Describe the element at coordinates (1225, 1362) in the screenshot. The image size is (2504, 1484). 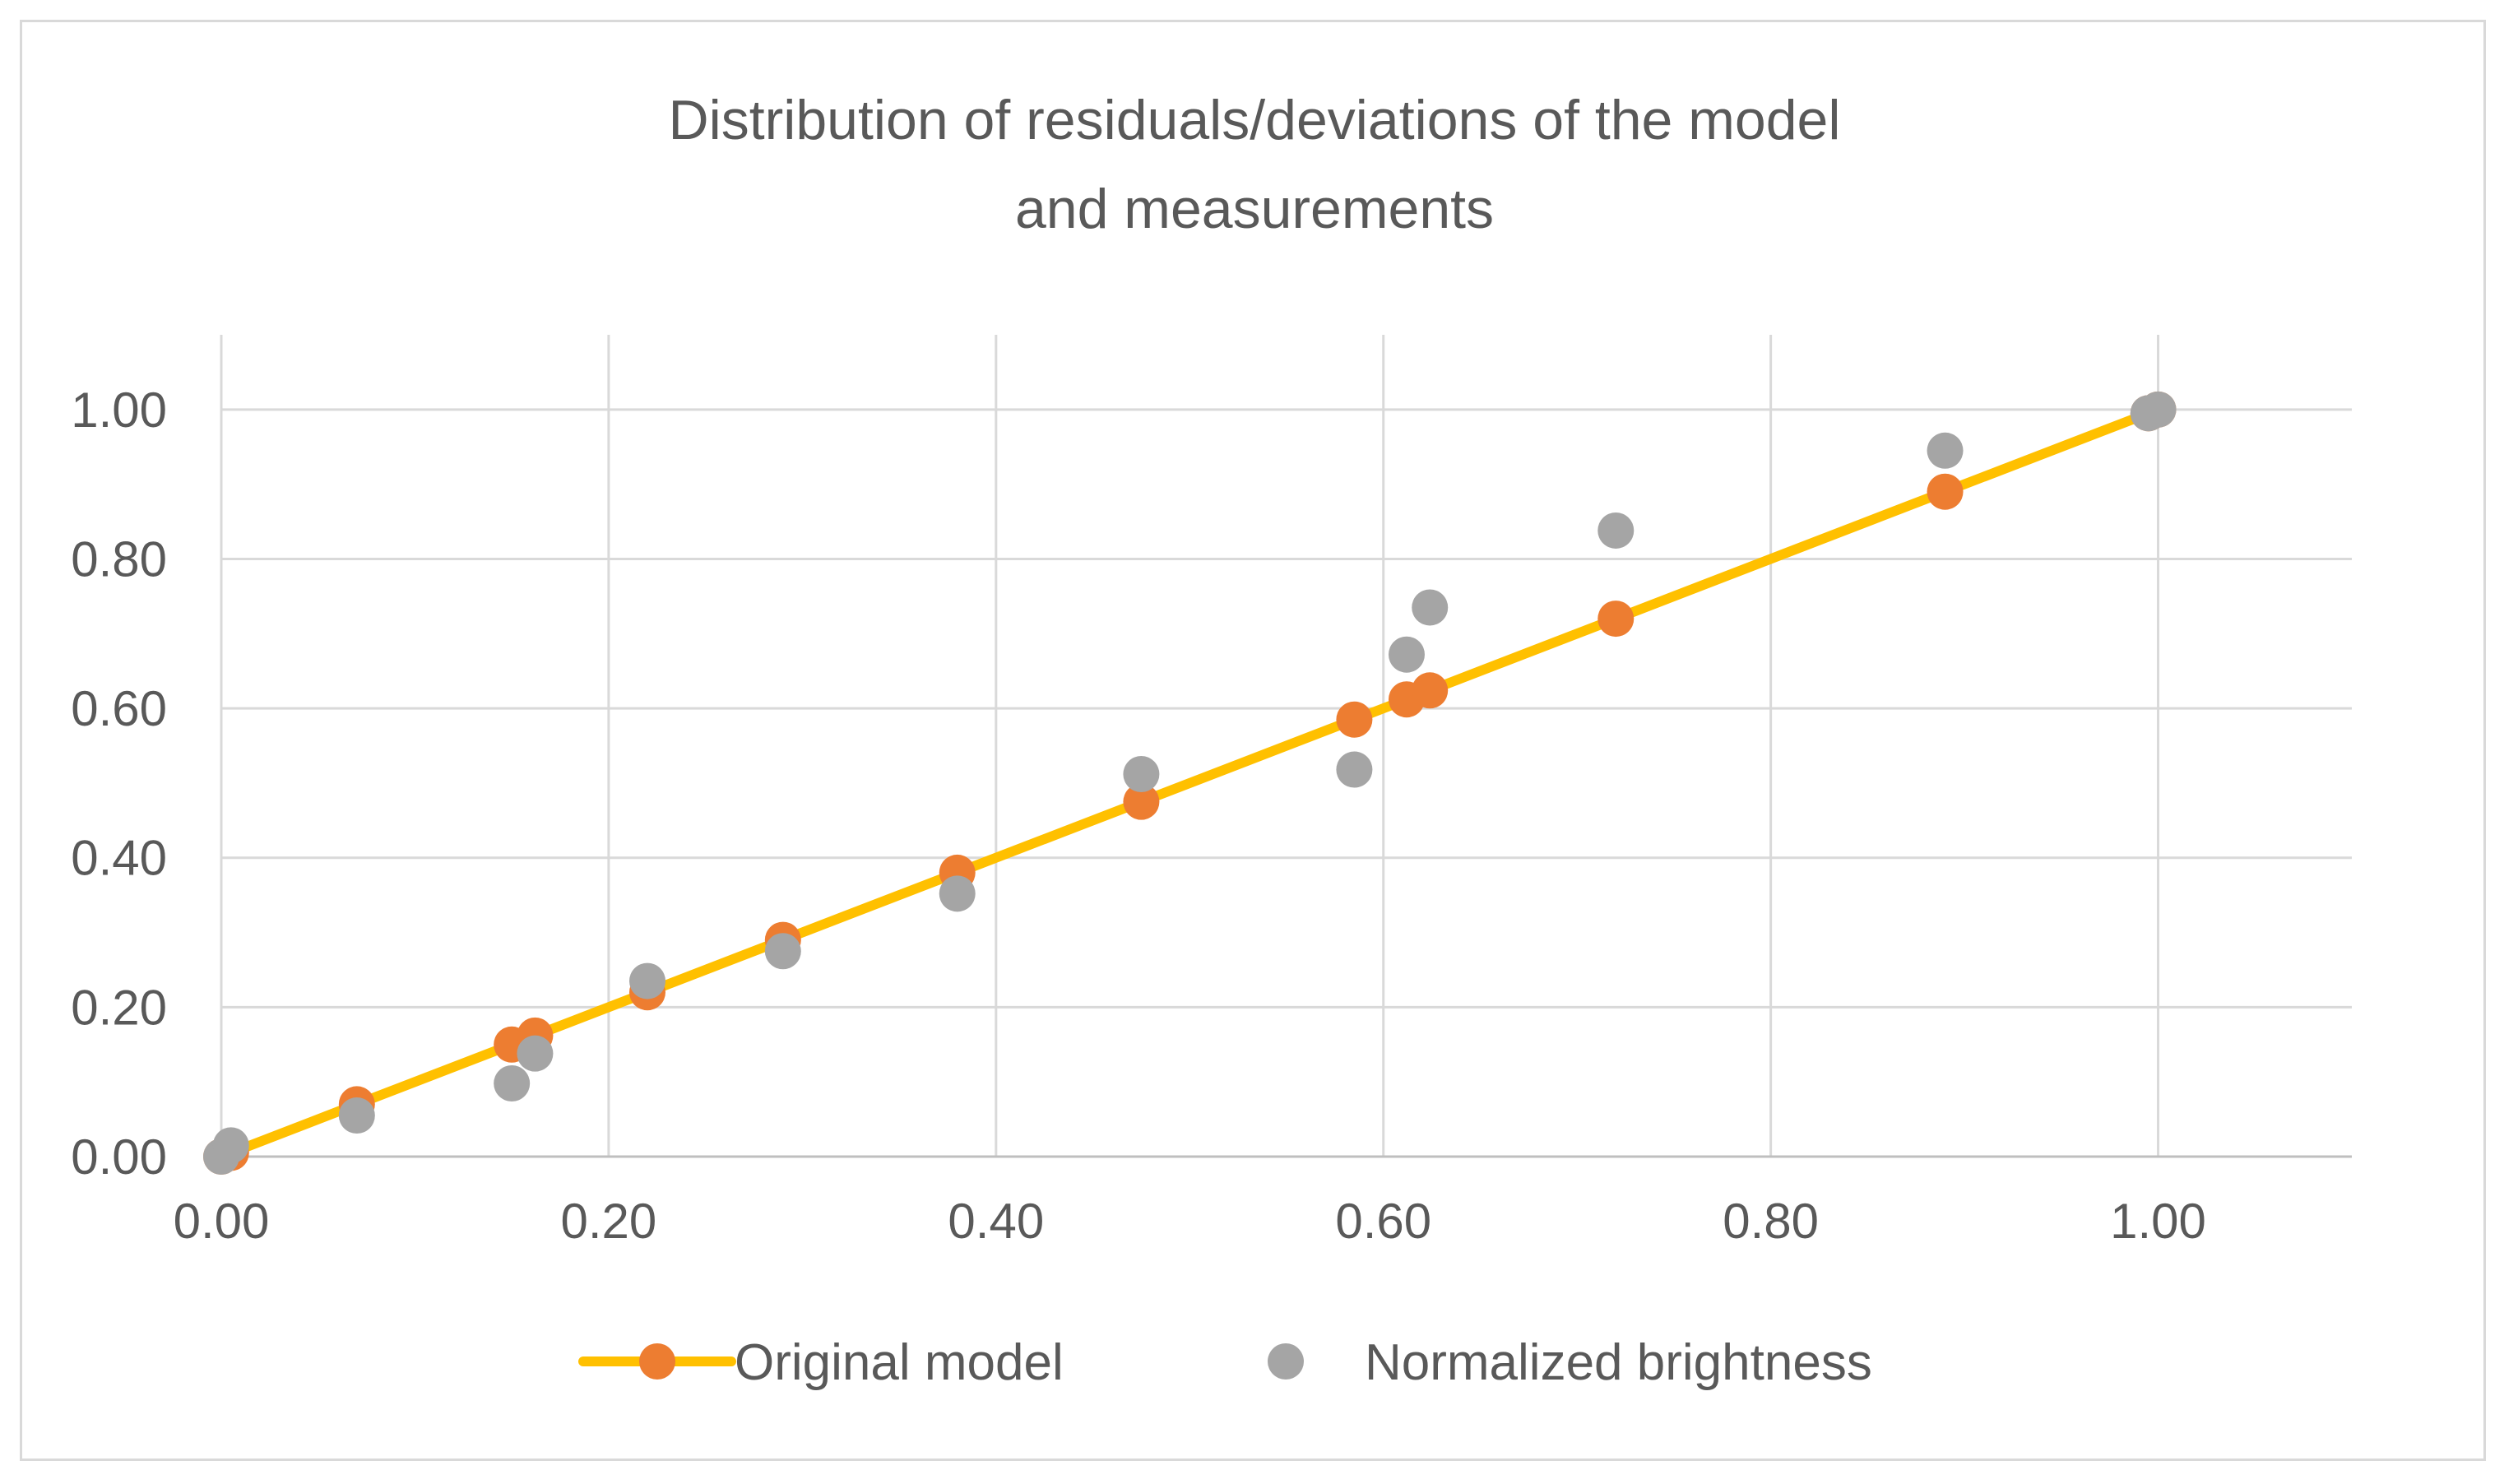
I see `legend: Original model Normalized brightness` at that location.